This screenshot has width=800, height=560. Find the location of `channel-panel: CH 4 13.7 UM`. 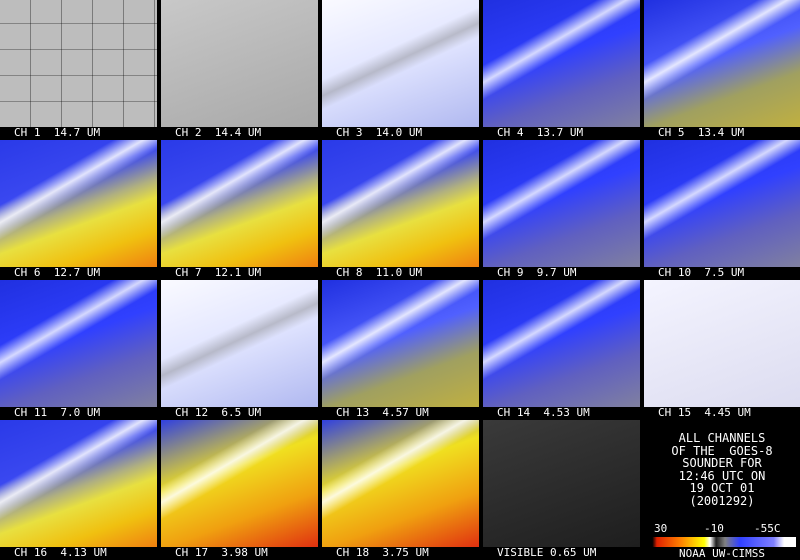

channel-panel: CH 4 13.7 UM is located at coordinates (561, 70).